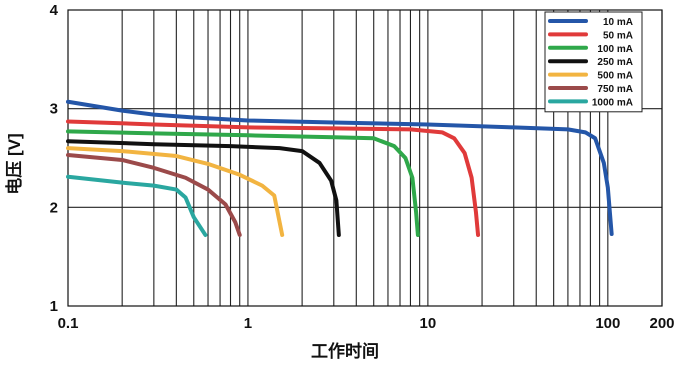  What do you see at coordinates (68, 323) in the screenshot?
I see `x-tick-label: 0.1` at bounding box center [68, 323].